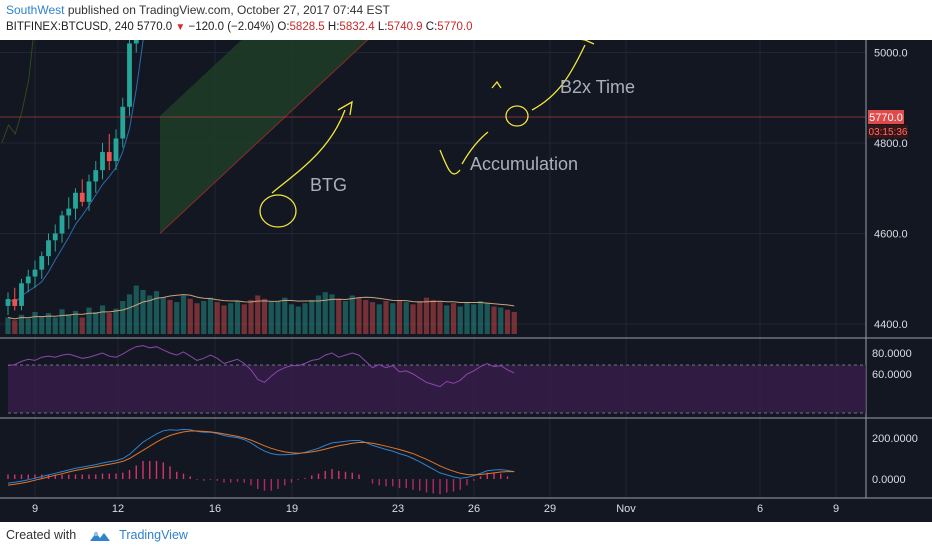  Describe the element at coordinates (435, 509) in the screenshot. I see `time-axis-ticks: 9 12 16 19 23 26 29 Nov 6 9` at that location.